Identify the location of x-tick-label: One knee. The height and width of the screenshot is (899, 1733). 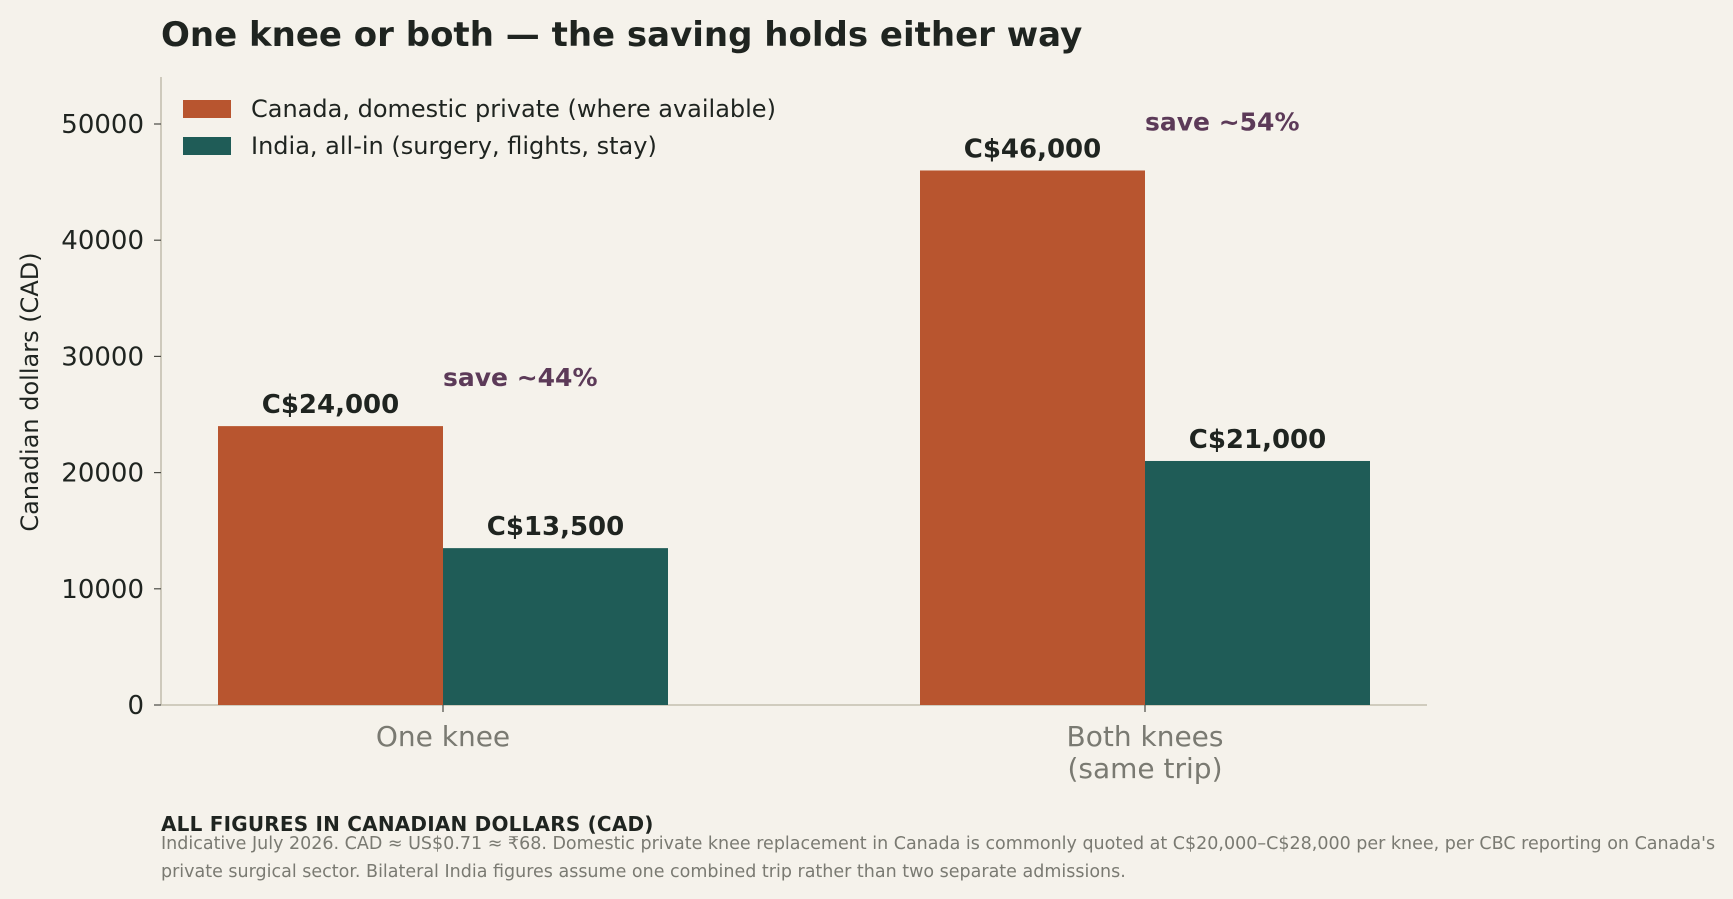
(443, 736).